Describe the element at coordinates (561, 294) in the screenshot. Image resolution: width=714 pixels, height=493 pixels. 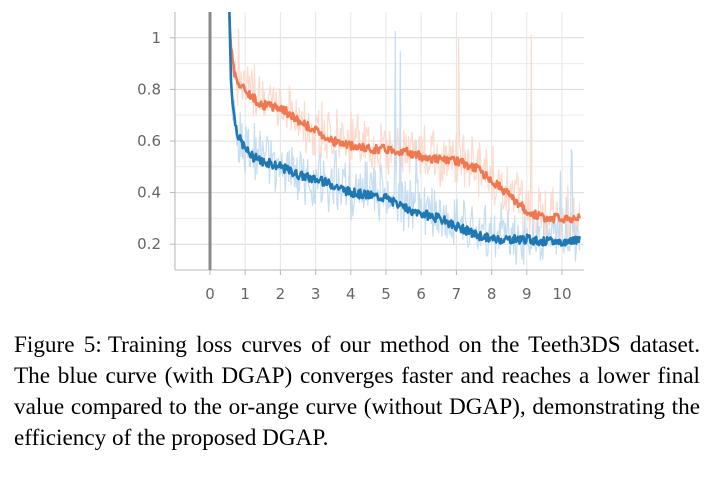
I see `x-tick-label-10: 10` at that location.